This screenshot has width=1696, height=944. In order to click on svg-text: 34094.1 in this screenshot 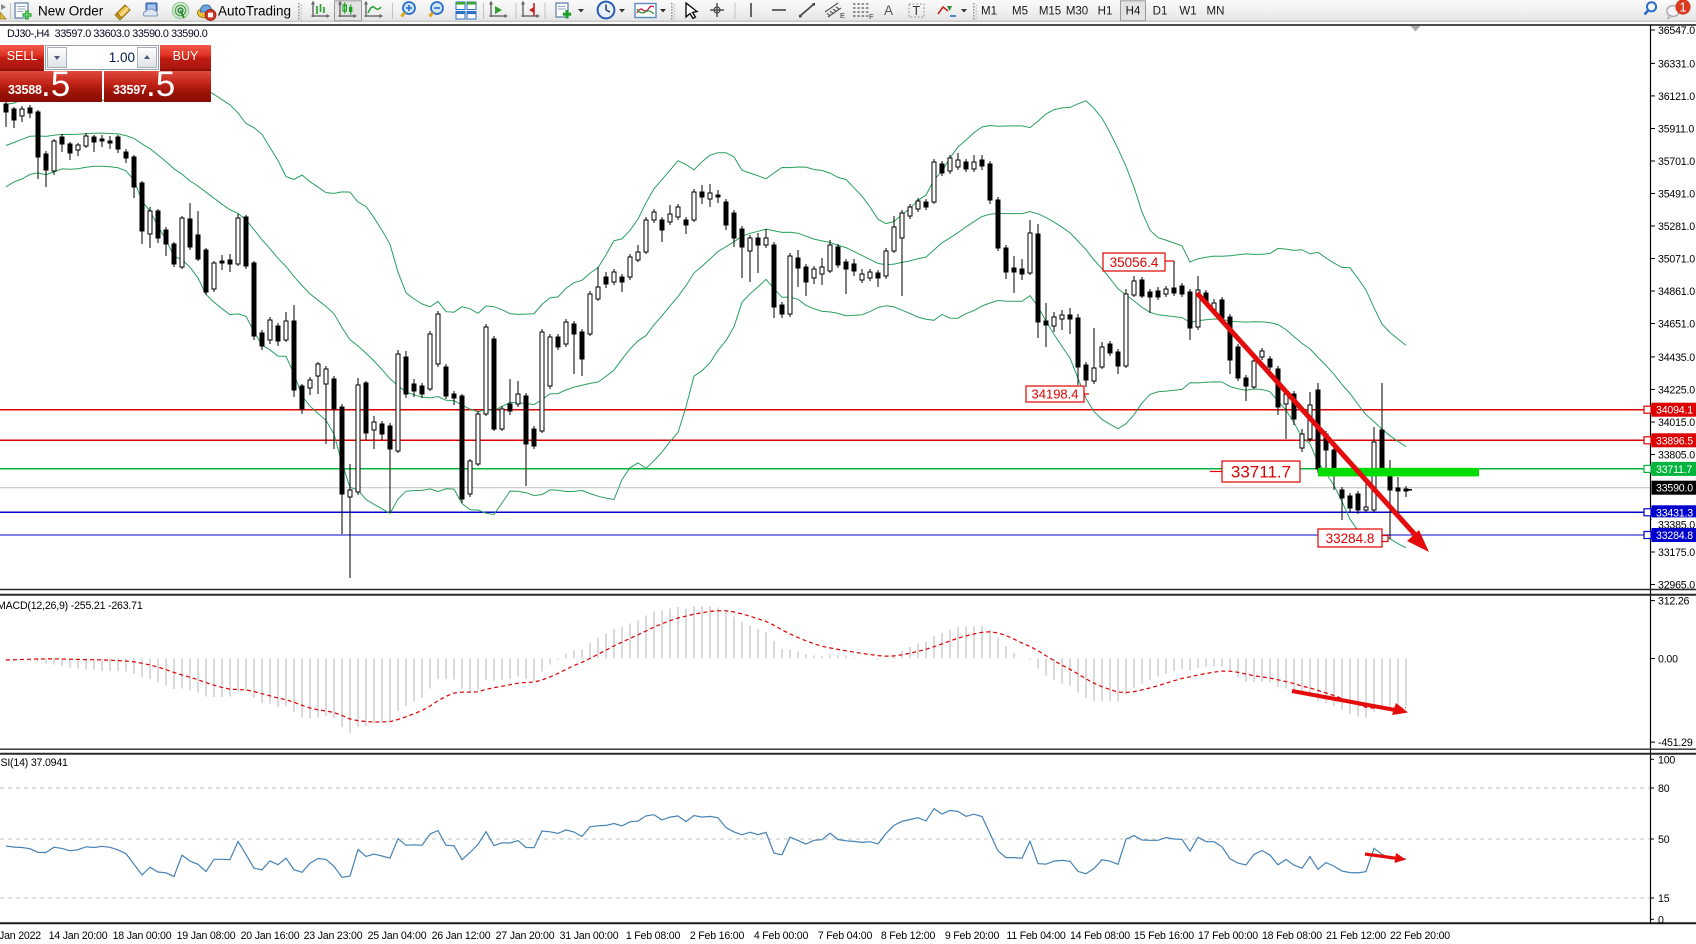, I will do `click(1674, 411)`.